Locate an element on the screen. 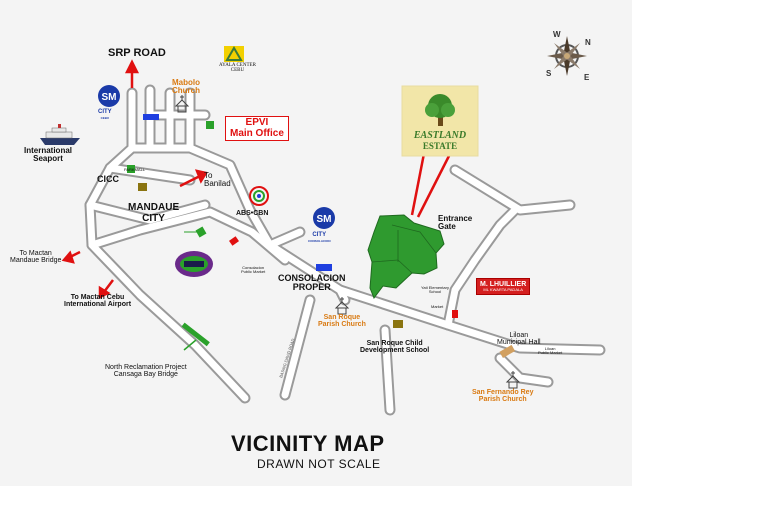  abs-cbn-label: ABS•CBN is located at coordinates (252, 213).